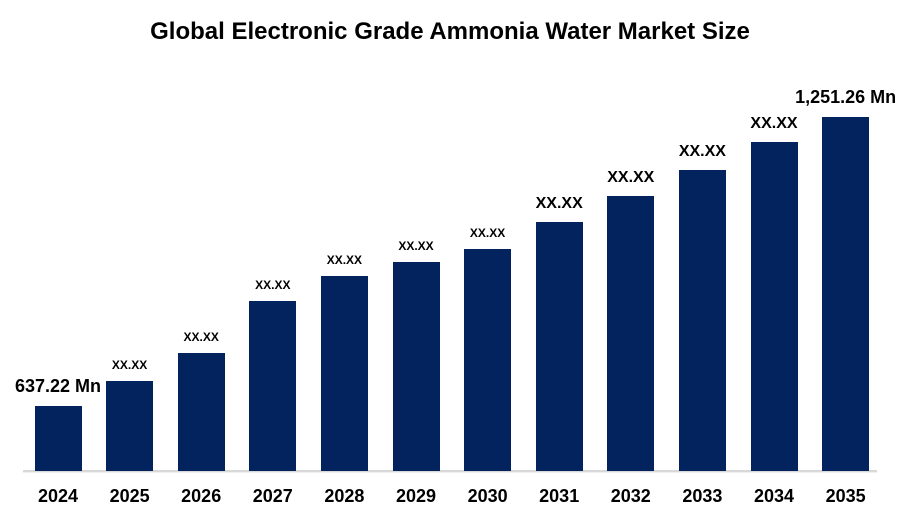 This screenshot has height=525, width=900. Describe the element at coordinates (344, 373) in the screenshot. I see `bar-2028` at that location.